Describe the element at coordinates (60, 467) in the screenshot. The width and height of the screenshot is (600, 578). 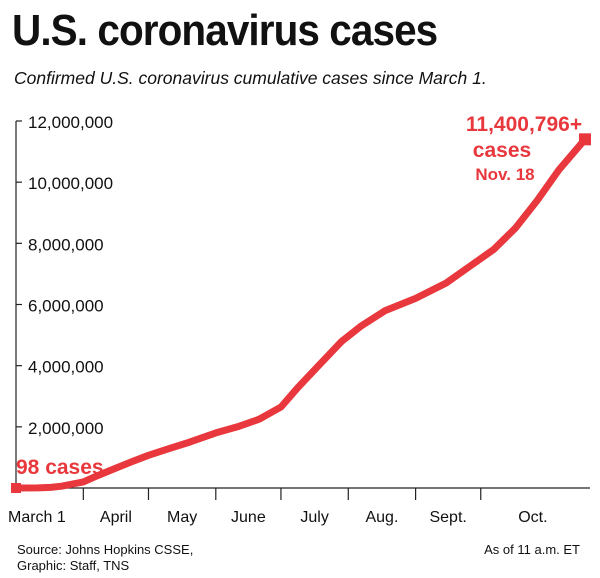
I see `start-annotation: 98 cases` at that location.